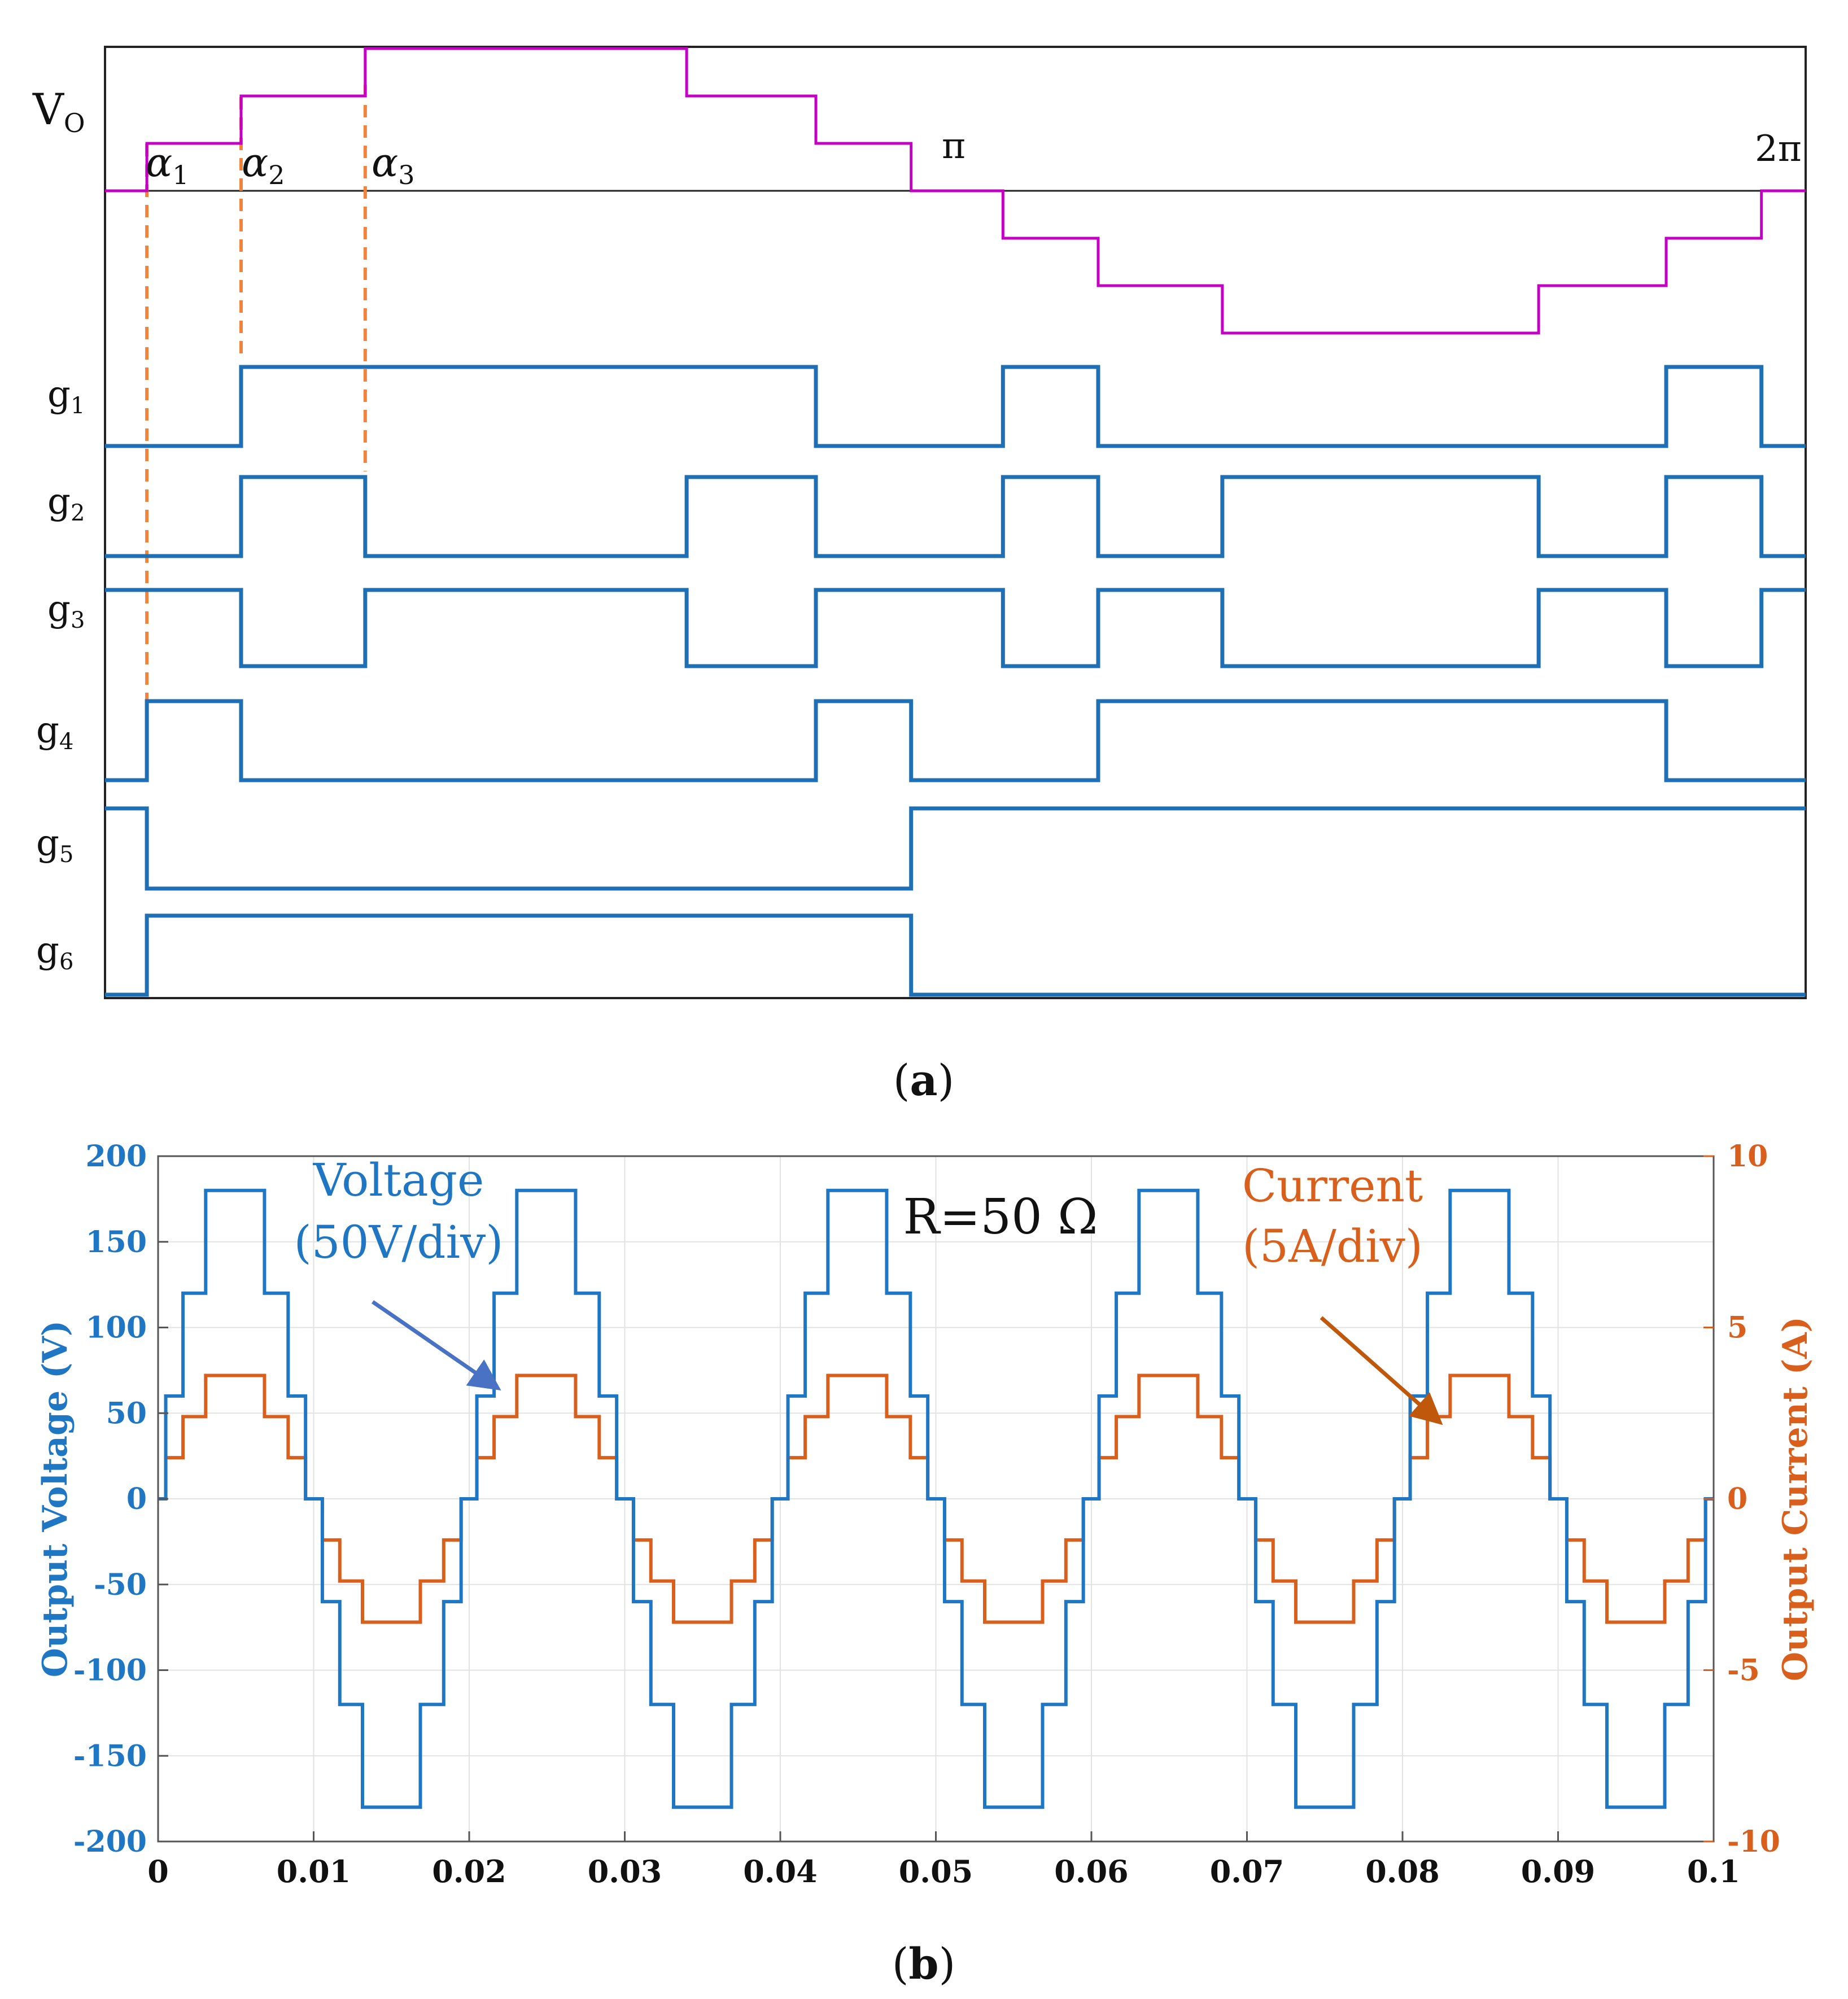 This screenshot has height=1999, width=1848. Describe the element at coordinates (399, 1242) in the screenshot. I see `voltage-annotation-line2: (50V/div)` at that location.